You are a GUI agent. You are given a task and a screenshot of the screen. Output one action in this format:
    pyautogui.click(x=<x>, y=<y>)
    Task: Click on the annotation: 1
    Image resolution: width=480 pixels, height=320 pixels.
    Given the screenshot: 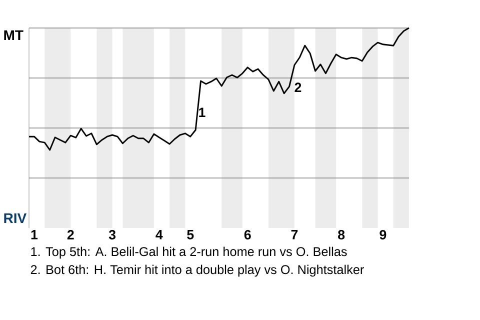 What is the action you would take?
    pyautogui.click(x=202, y=112)
    